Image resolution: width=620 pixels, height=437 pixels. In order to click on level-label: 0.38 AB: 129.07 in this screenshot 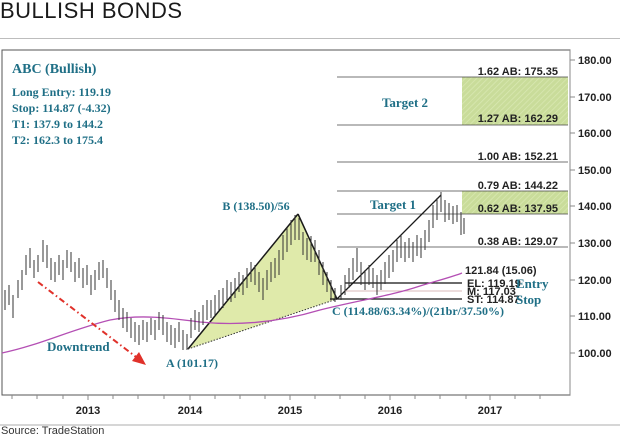, I will do `click(518, 242)`.